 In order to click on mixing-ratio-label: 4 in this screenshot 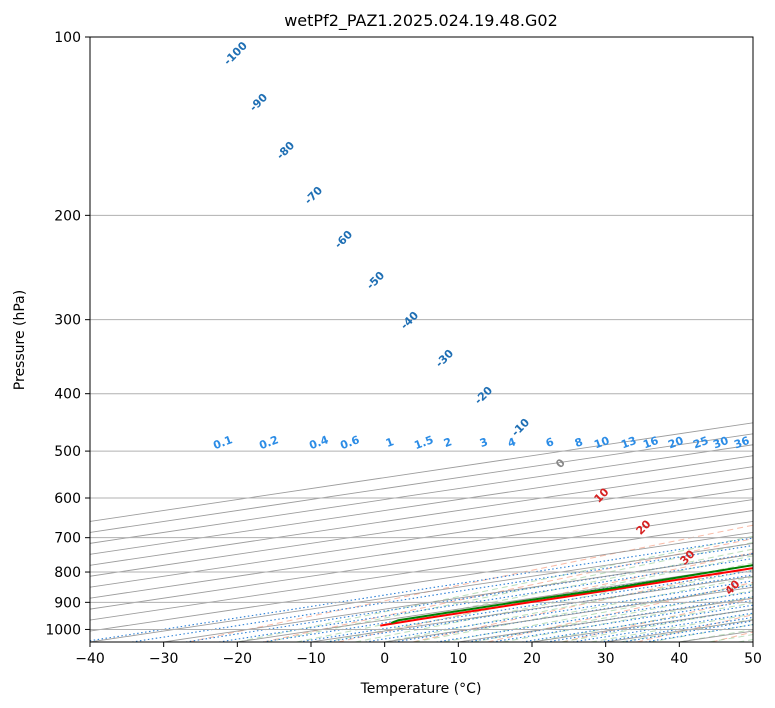, I will do `click(512, 442)`.